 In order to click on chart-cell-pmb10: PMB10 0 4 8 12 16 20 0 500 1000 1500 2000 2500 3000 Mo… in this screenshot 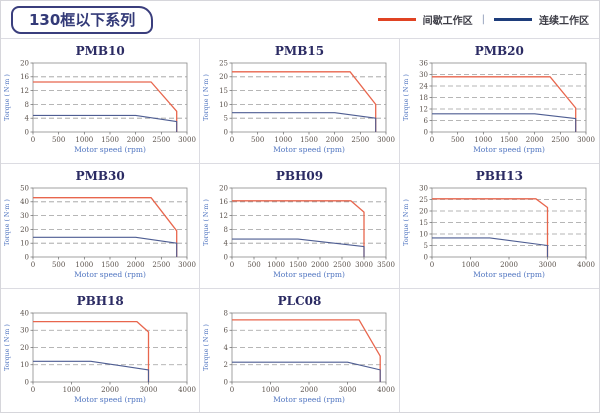, I will do `click(101, 101)`.